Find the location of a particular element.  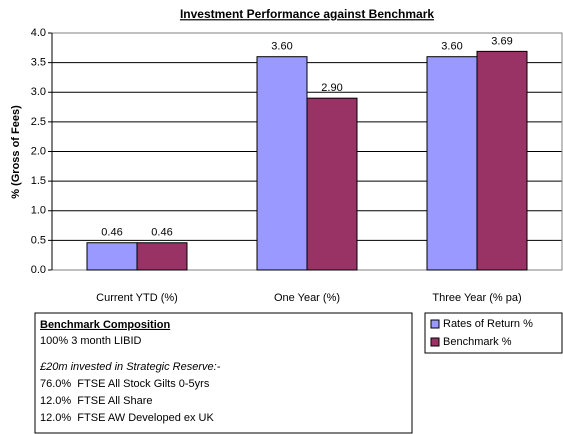

legend-label: Rates of Return % is located at coordinates (488, 324).